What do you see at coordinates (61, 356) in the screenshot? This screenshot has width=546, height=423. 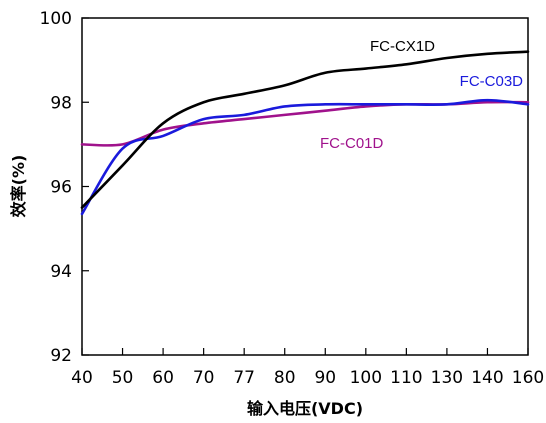 I see `y-tick-label: 92` at bounding box center [61, 356].